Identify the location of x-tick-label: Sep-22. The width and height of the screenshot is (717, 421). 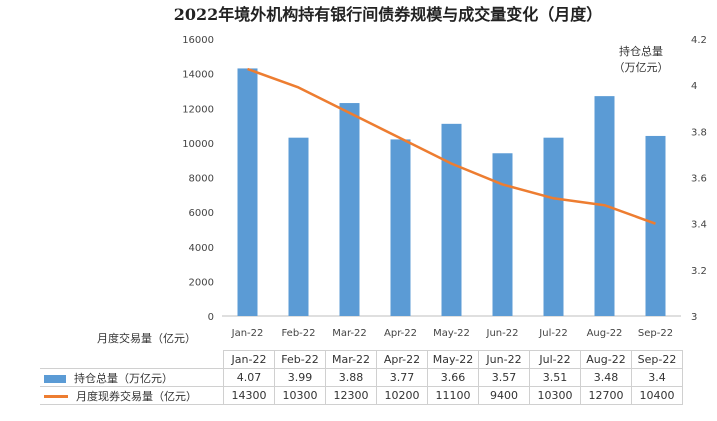
(655, 333).